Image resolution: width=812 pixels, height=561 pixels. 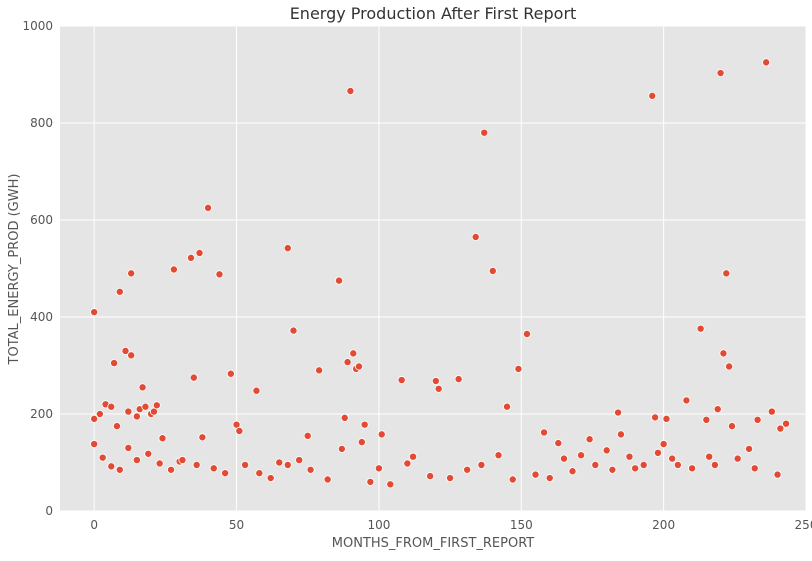 I want to click on x-tick-label: 100, so click(x=378, y=525).